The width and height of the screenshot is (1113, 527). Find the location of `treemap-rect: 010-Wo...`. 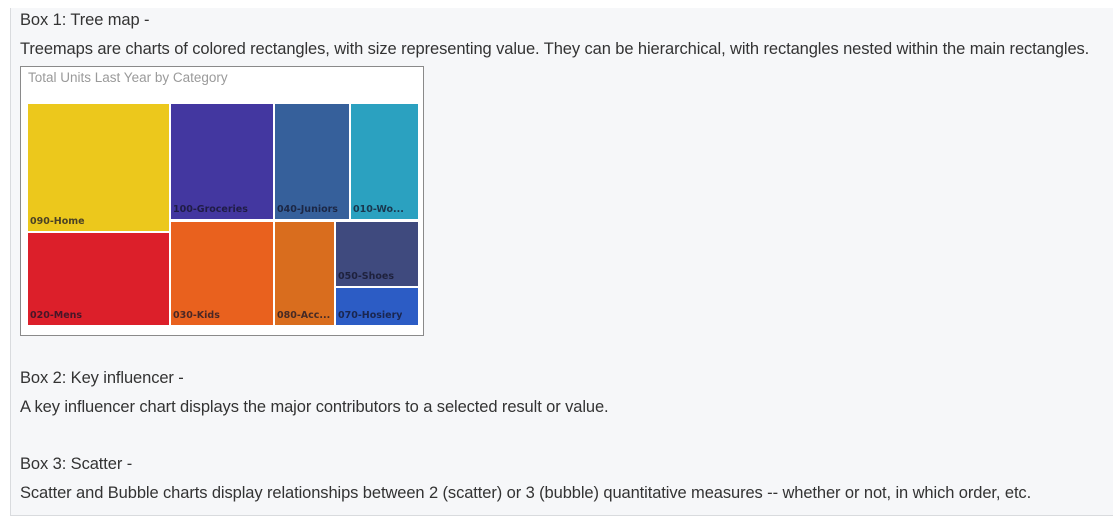

treemap-rect: 010-Wo... is located at coordinates (384, 161).